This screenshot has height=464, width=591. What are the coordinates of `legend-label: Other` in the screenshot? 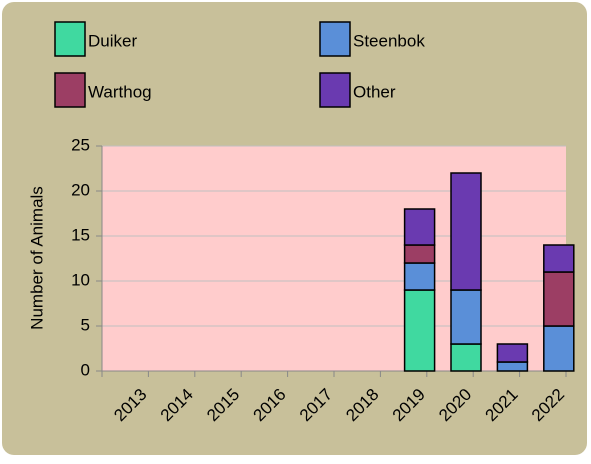 It's located at (374, 91).